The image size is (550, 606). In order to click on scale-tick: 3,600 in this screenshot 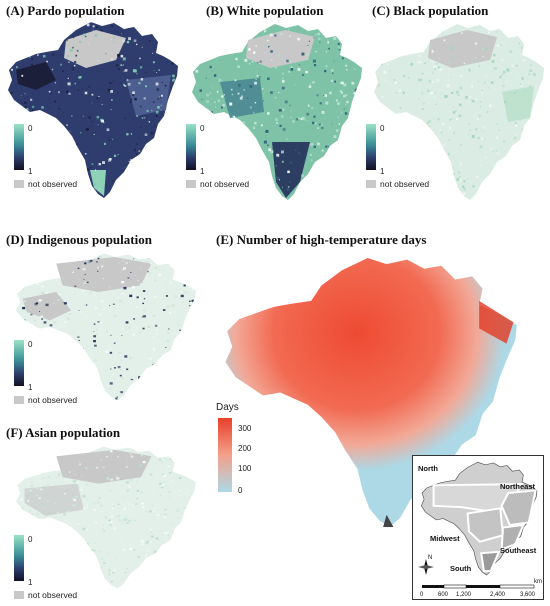, I will do `click(528, 595)`.